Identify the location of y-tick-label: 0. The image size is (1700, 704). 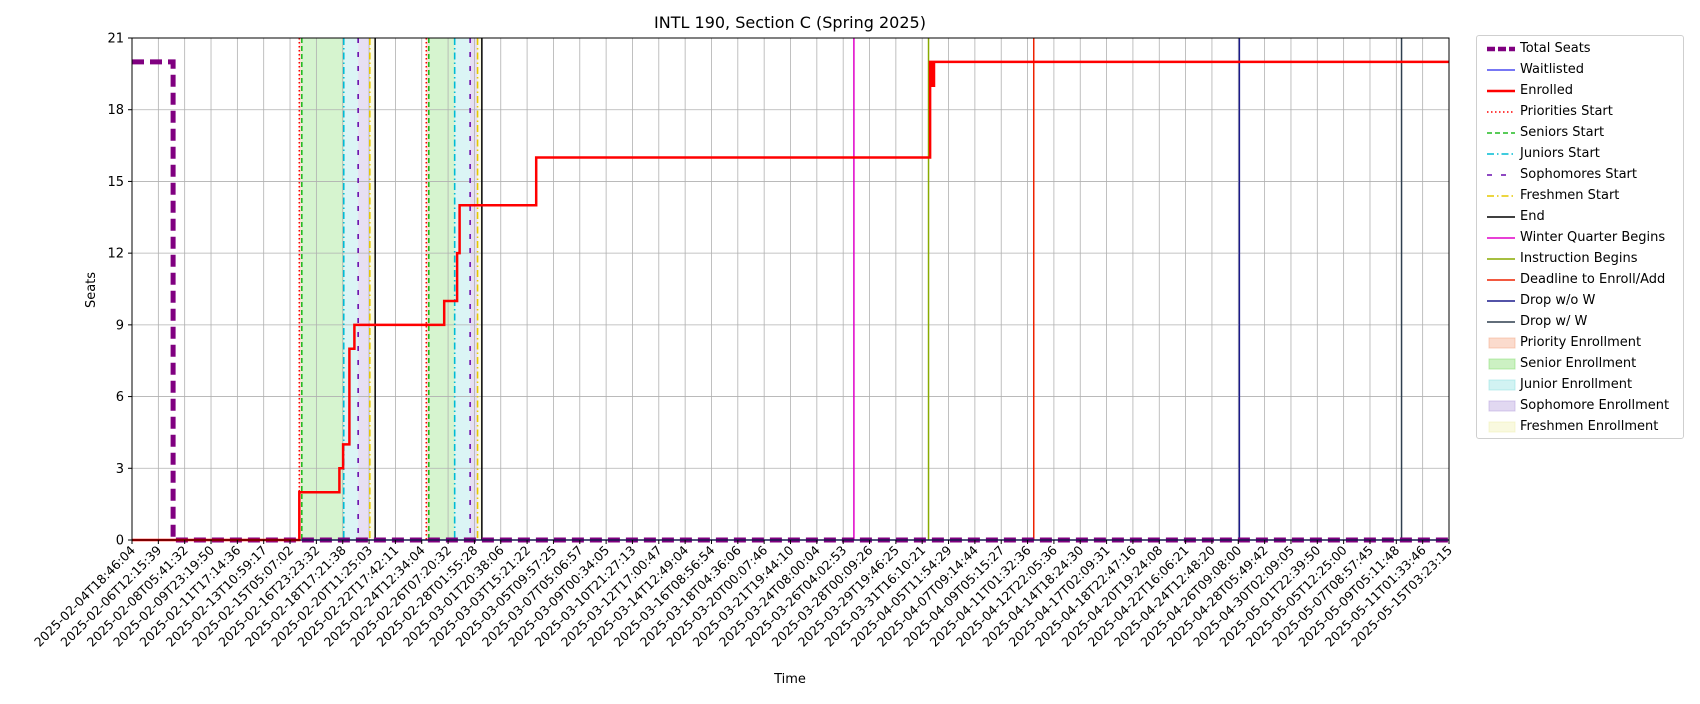
(120, 541).